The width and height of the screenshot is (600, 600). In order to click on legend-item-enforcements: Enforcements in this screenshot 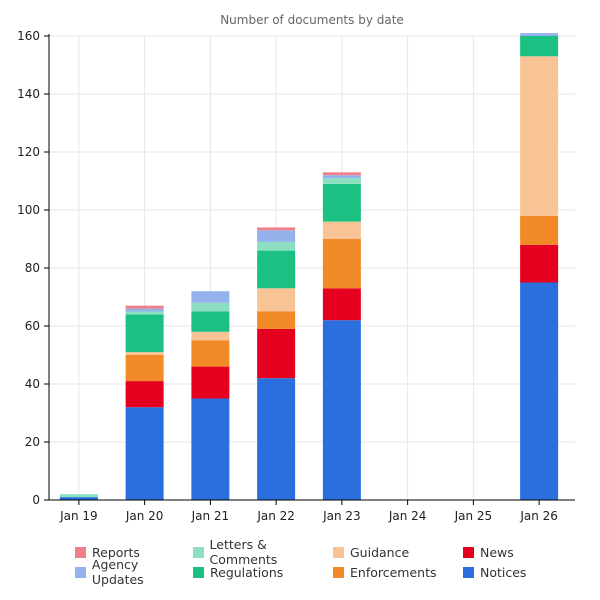, I will do `click(398, 572)`.